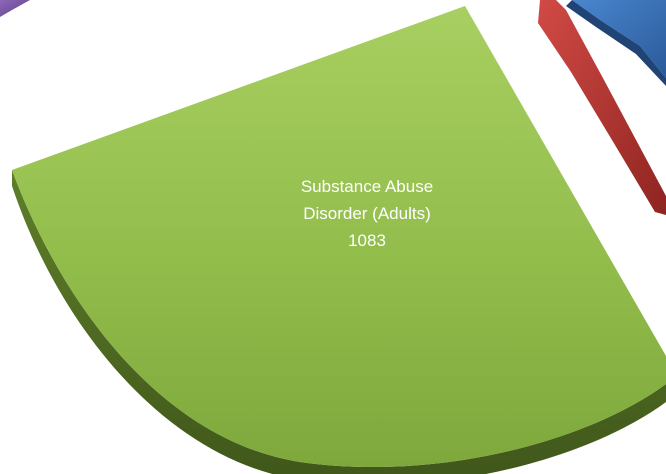  What do you see at coordinates (367, 186) in the screenshot?
I see `slice-category-label-line: Substance Abuse` at bounding box center [367, 186].